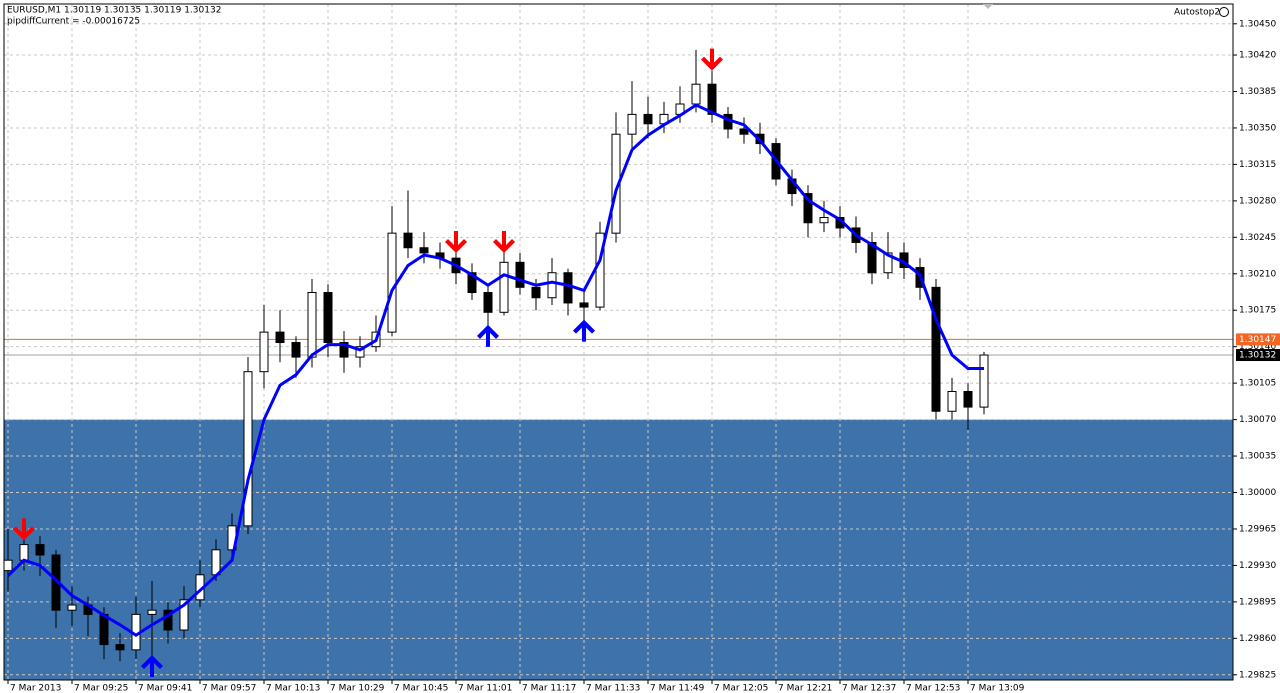 The image size is (1280, 693). I want to click on y-tick-label: 1.29965, so click(1257, 529).